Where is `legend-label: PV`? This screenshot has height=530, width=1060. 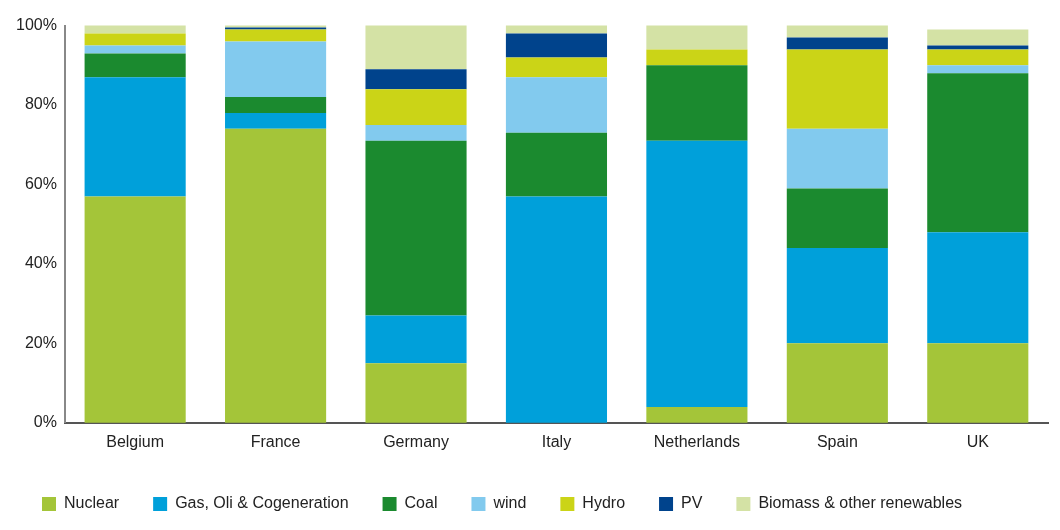 legend-label: PV is located at coordinates (692, 503).